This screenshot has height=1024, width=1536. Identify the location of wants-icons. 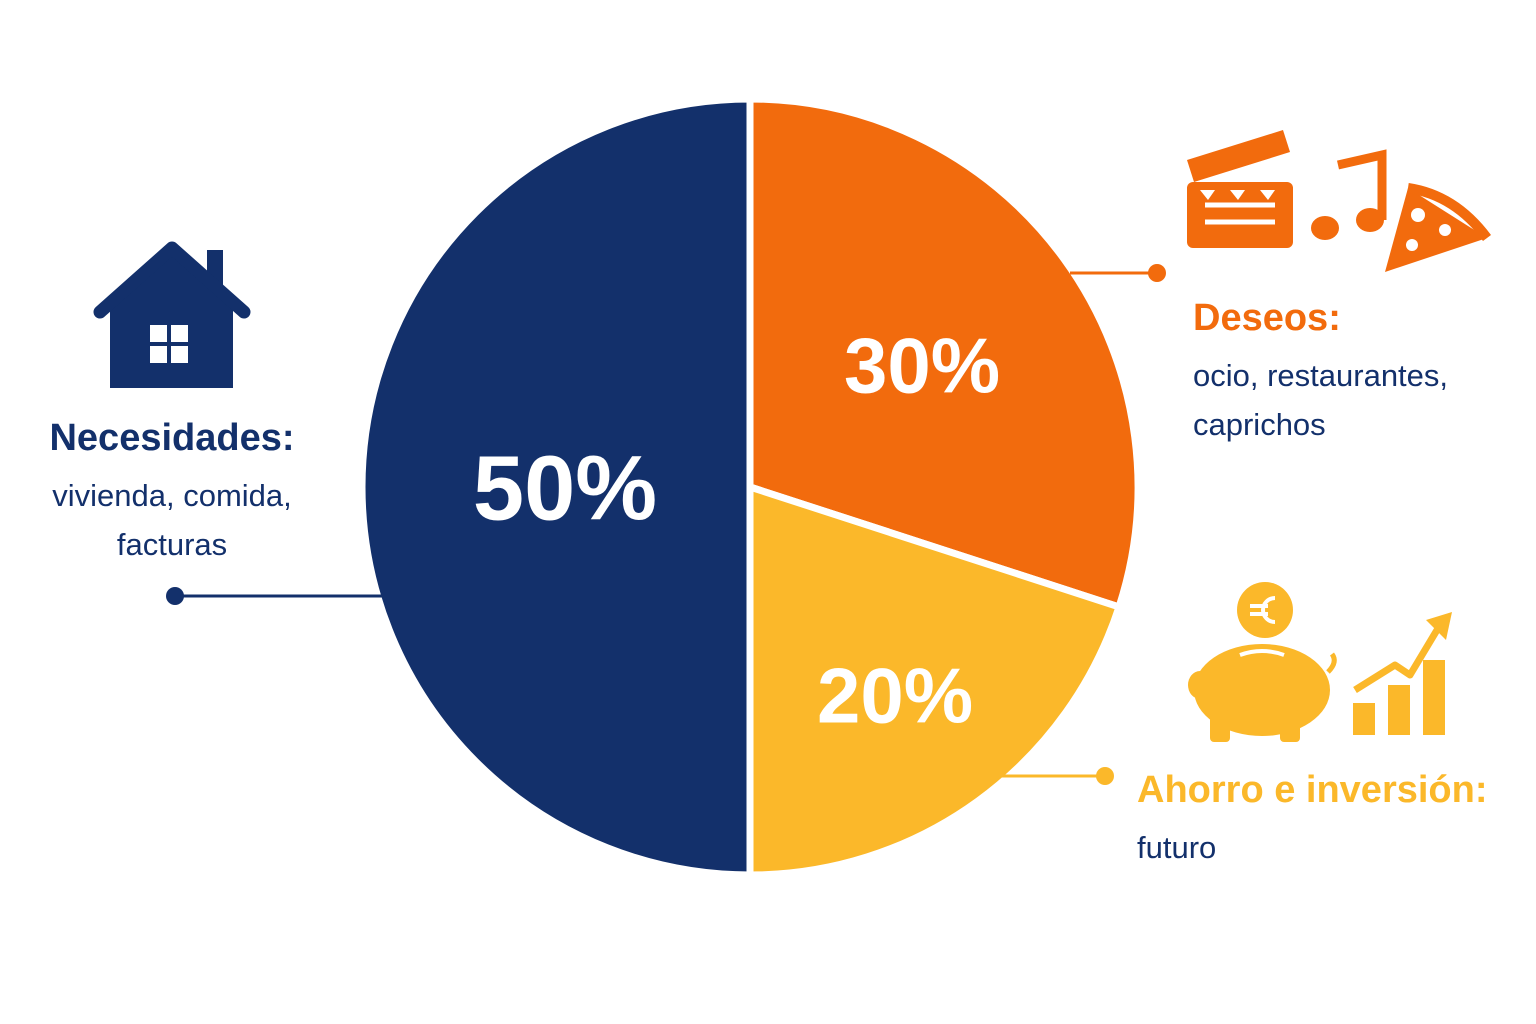
(1339, 201).